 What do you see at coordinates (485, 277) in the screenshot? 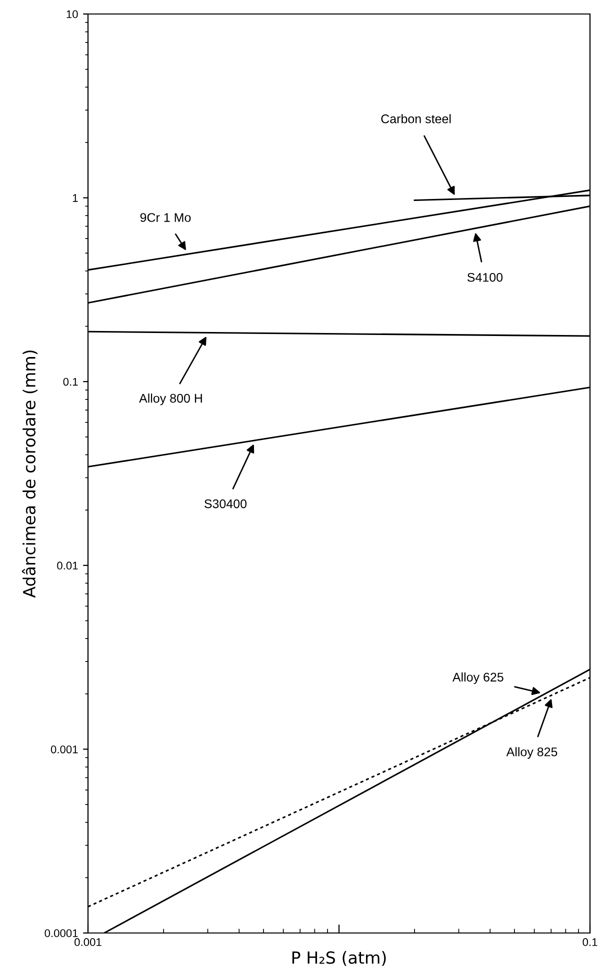
I see `legend-label: S4100` at bounding box center [485, 277].